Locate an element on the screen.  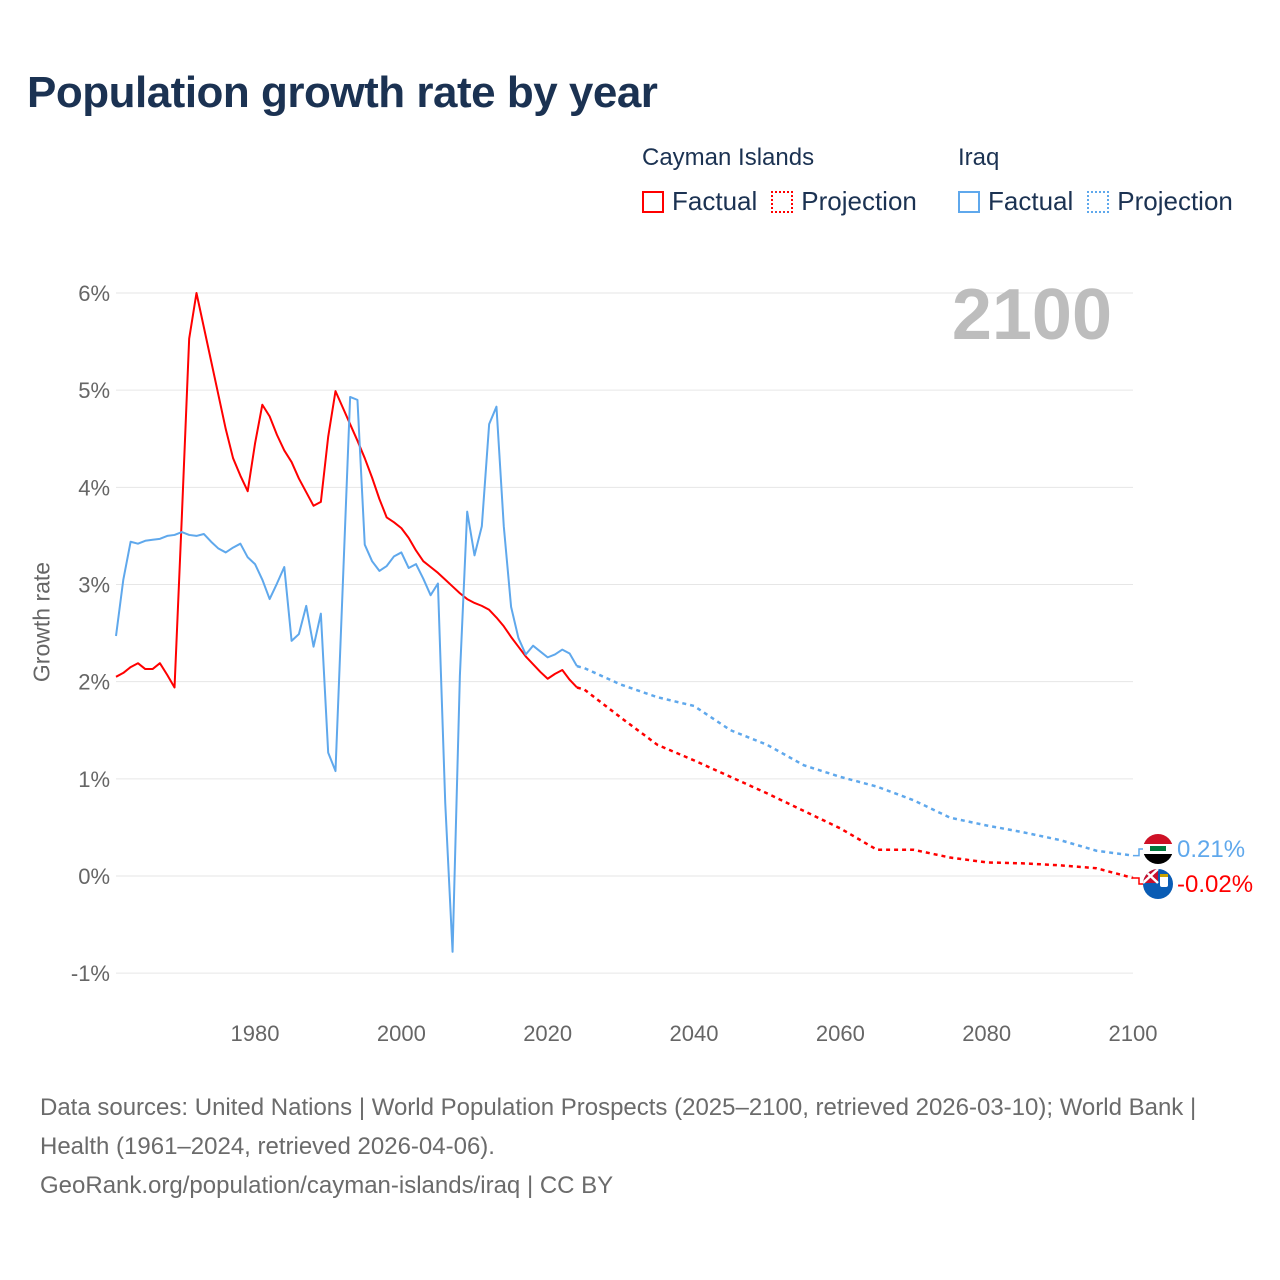
x-tick-label: 2100 is located at coordinates (1133, 1033).